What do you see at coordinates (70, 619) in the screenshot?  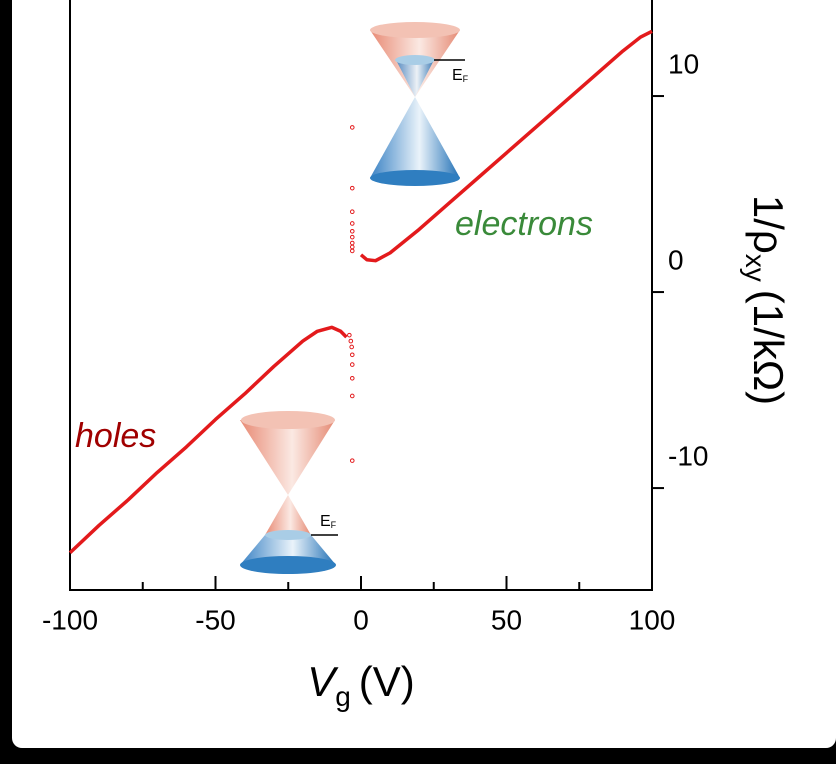 I see `x-tick-label: -100` at bounding box center [70, 619].